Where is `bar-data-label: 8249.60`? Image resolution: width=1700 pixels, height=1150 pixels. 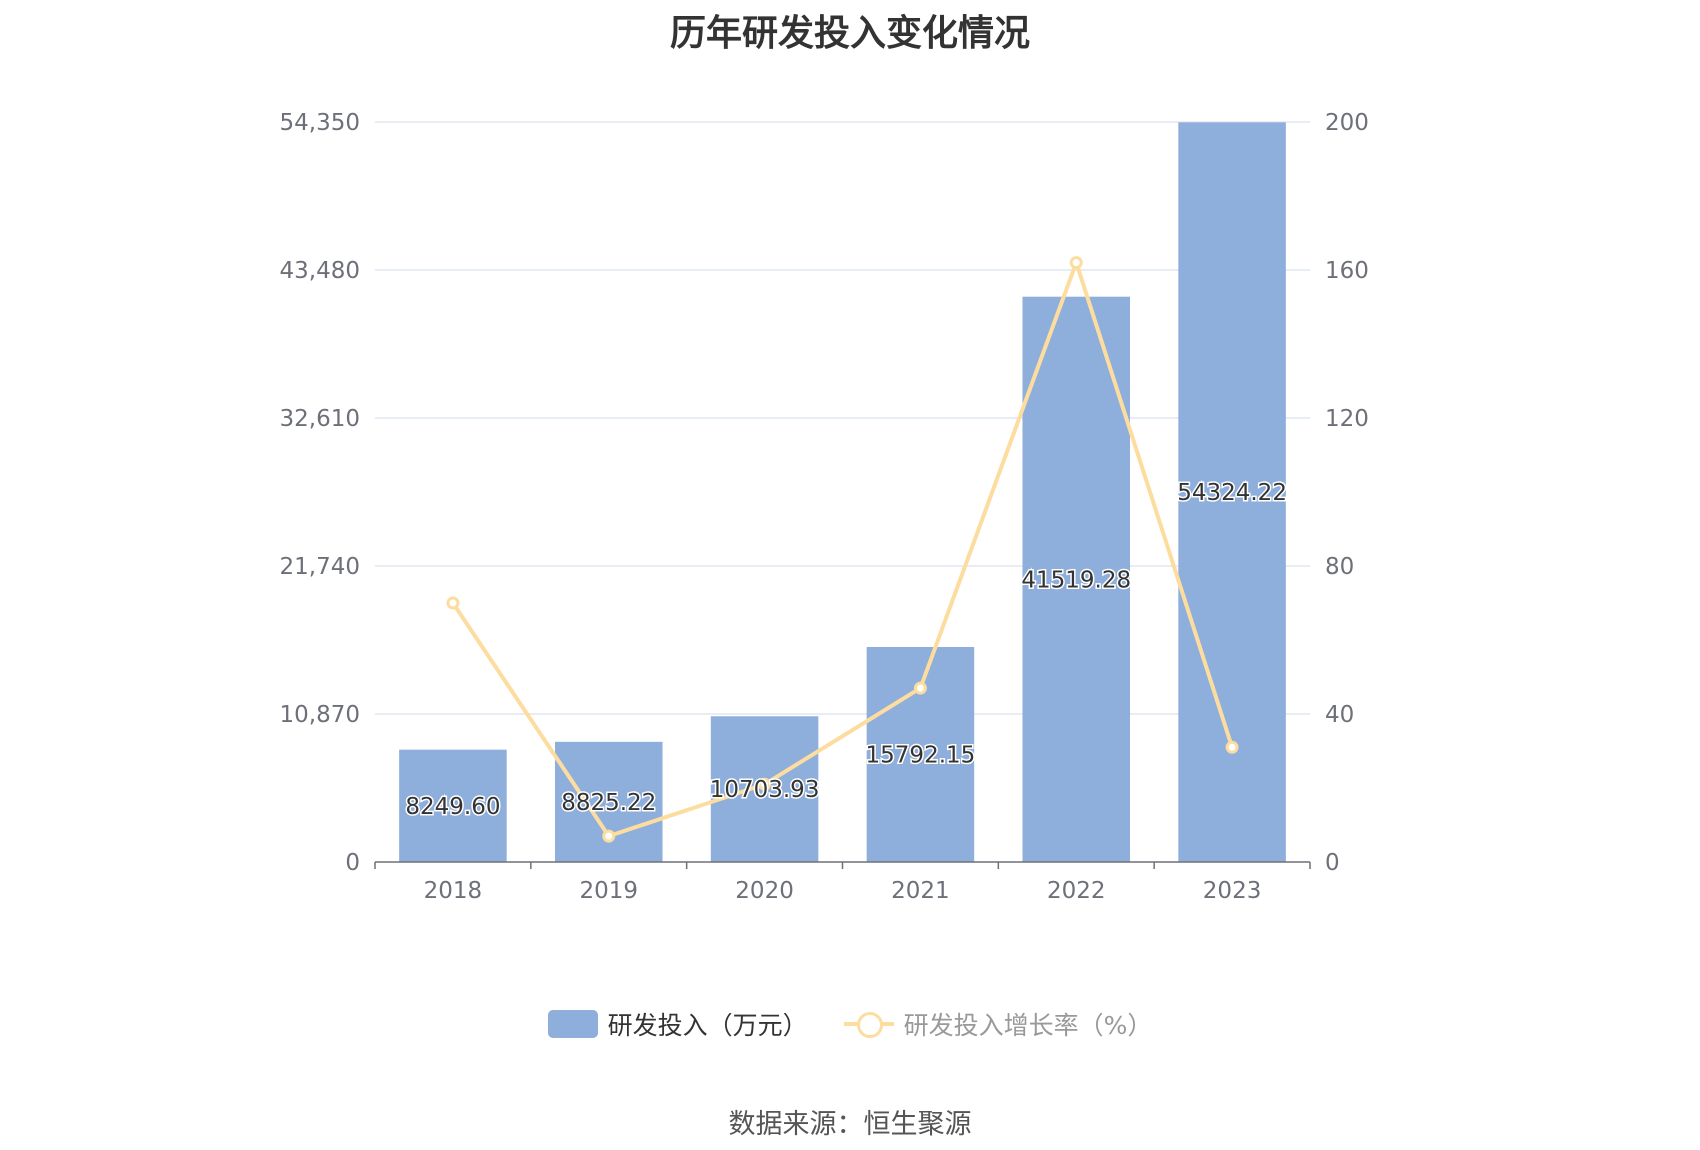 bar-data-label: 8249.60 is located at coordinates (452, 807).